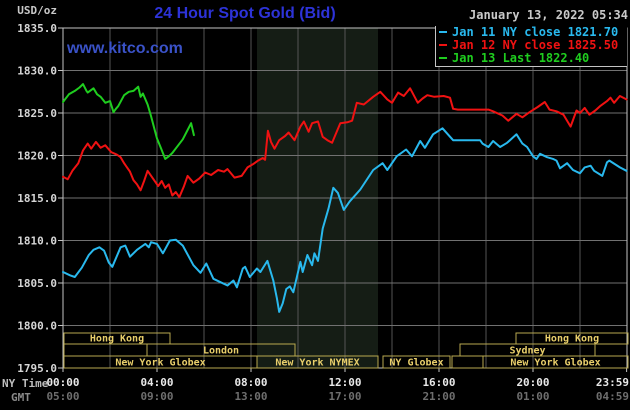 The height and width of the screenshot is (410, 630). Describe the element at coordinates (37, 368) in the screenshot. I see `y-tick-label: 1795.0` at that location.